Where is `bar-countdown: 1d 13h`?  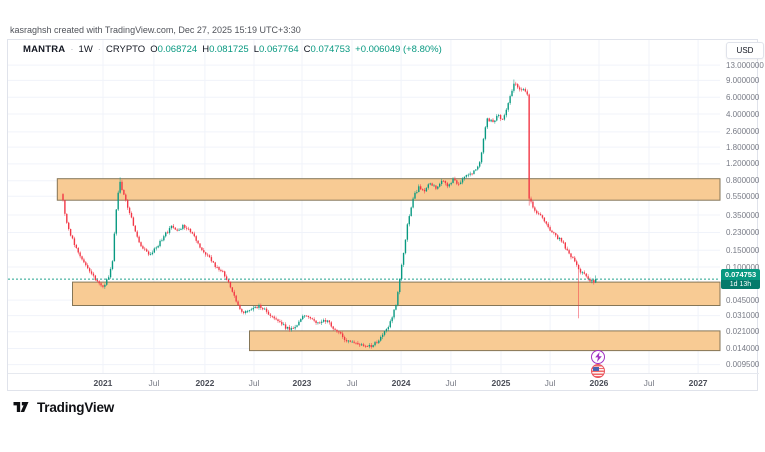 bar-countdown: 1d 13h is located at coordinates (740, 284).